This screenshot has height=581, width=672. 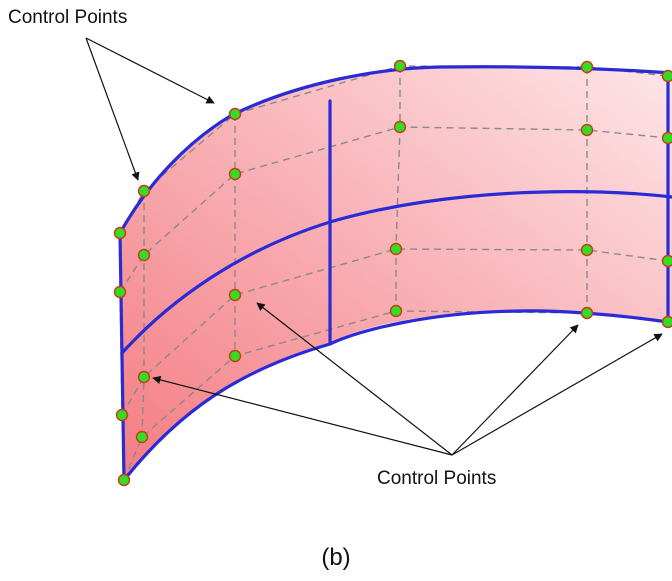 I want to click on arrow-top-to-net-corner, so click(x=112, y=109).